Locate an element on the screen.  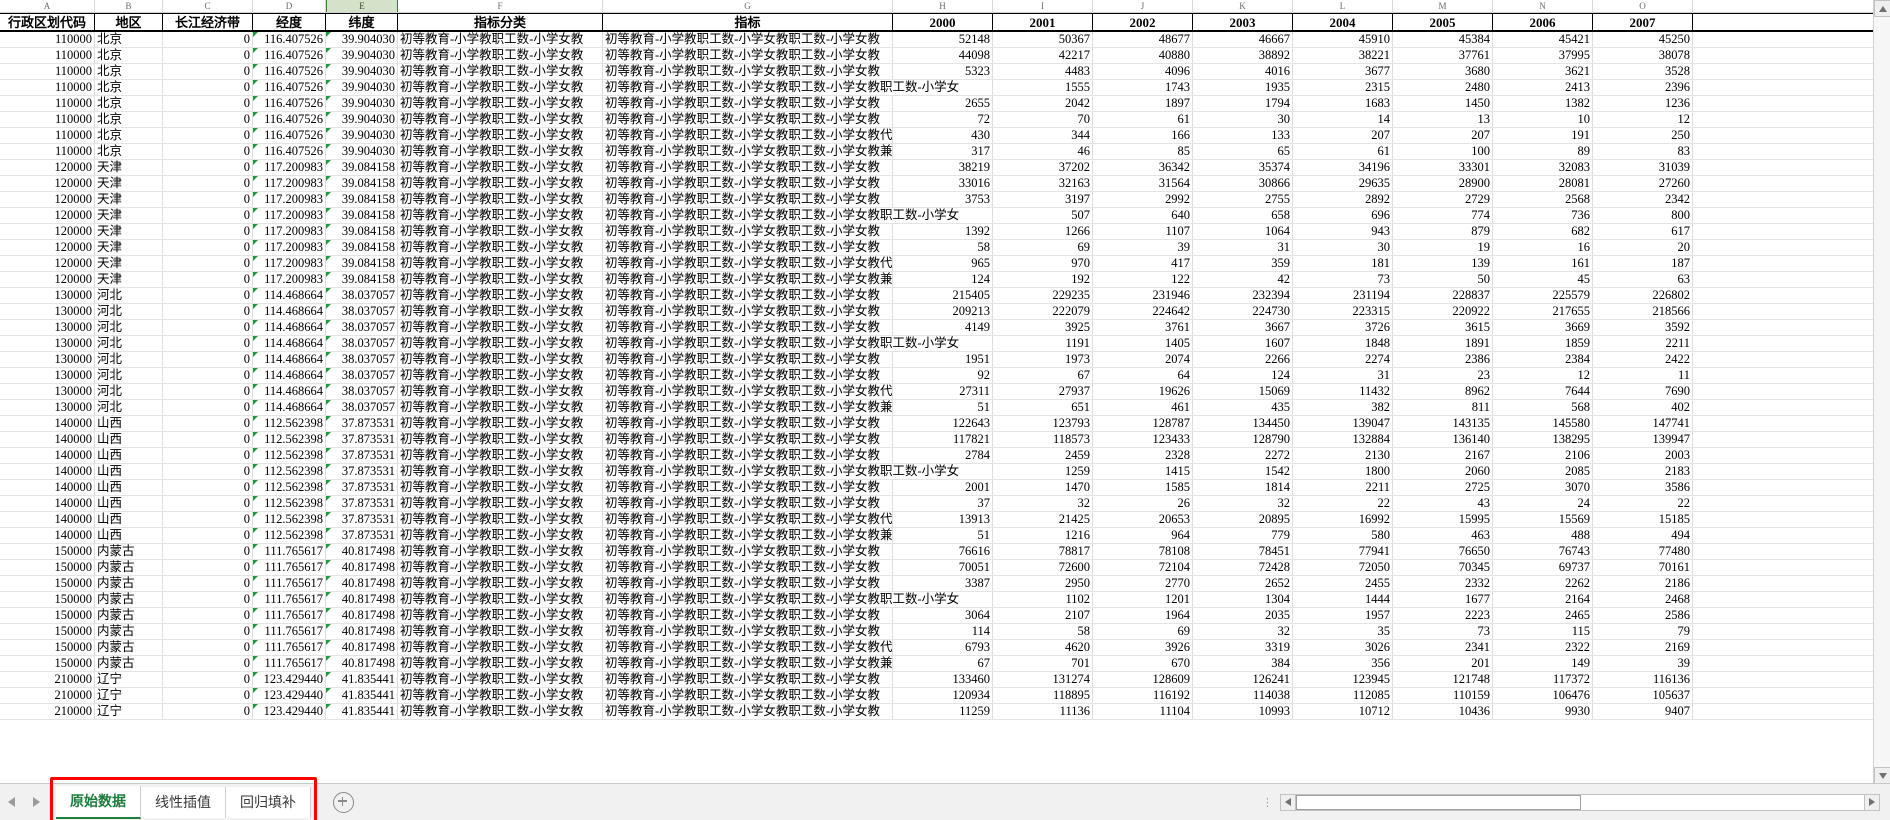
vertical-scrollbar is located at coordinates (1881, 392).